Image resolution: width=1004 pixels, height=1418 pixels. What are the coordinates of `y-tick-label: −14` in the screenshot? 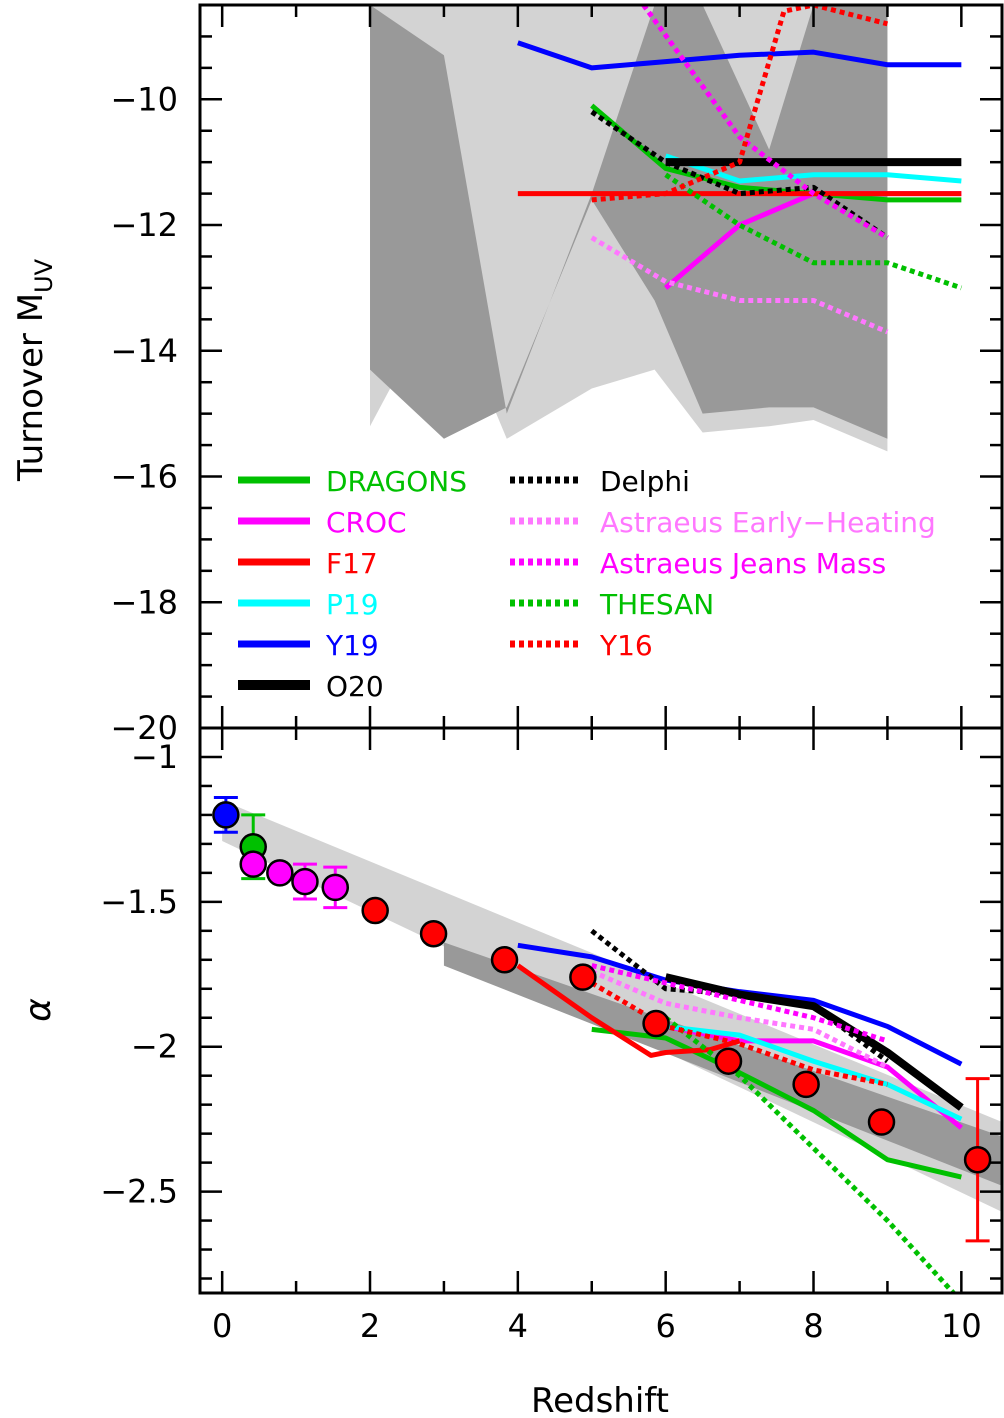 It's located at (144, 351).